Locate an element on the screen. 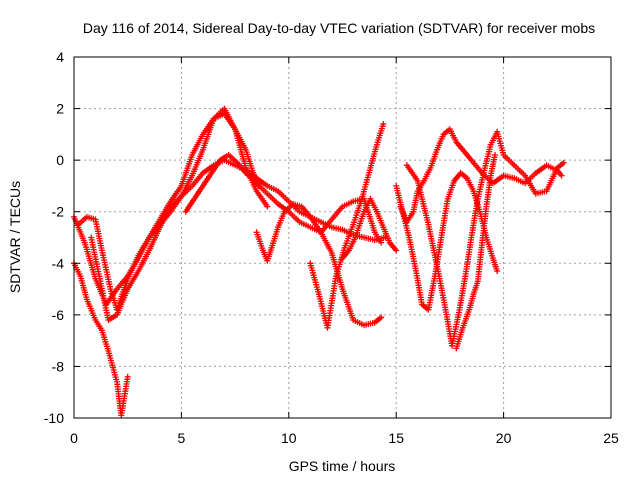 This screenshot has width=640, height=480. data-series is located at coordinates (485, 238).